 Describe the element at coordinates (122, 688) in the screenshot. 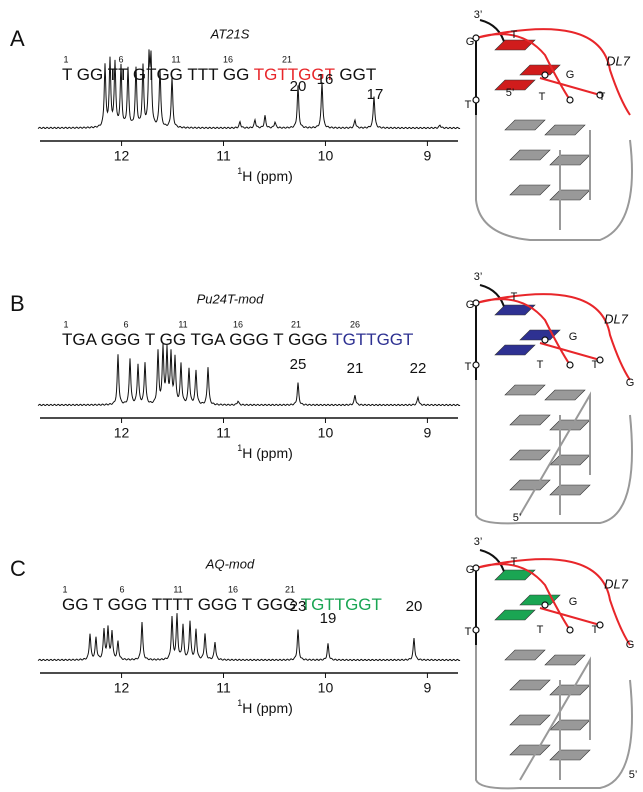

I see `x-tick-label: 12` at that location.